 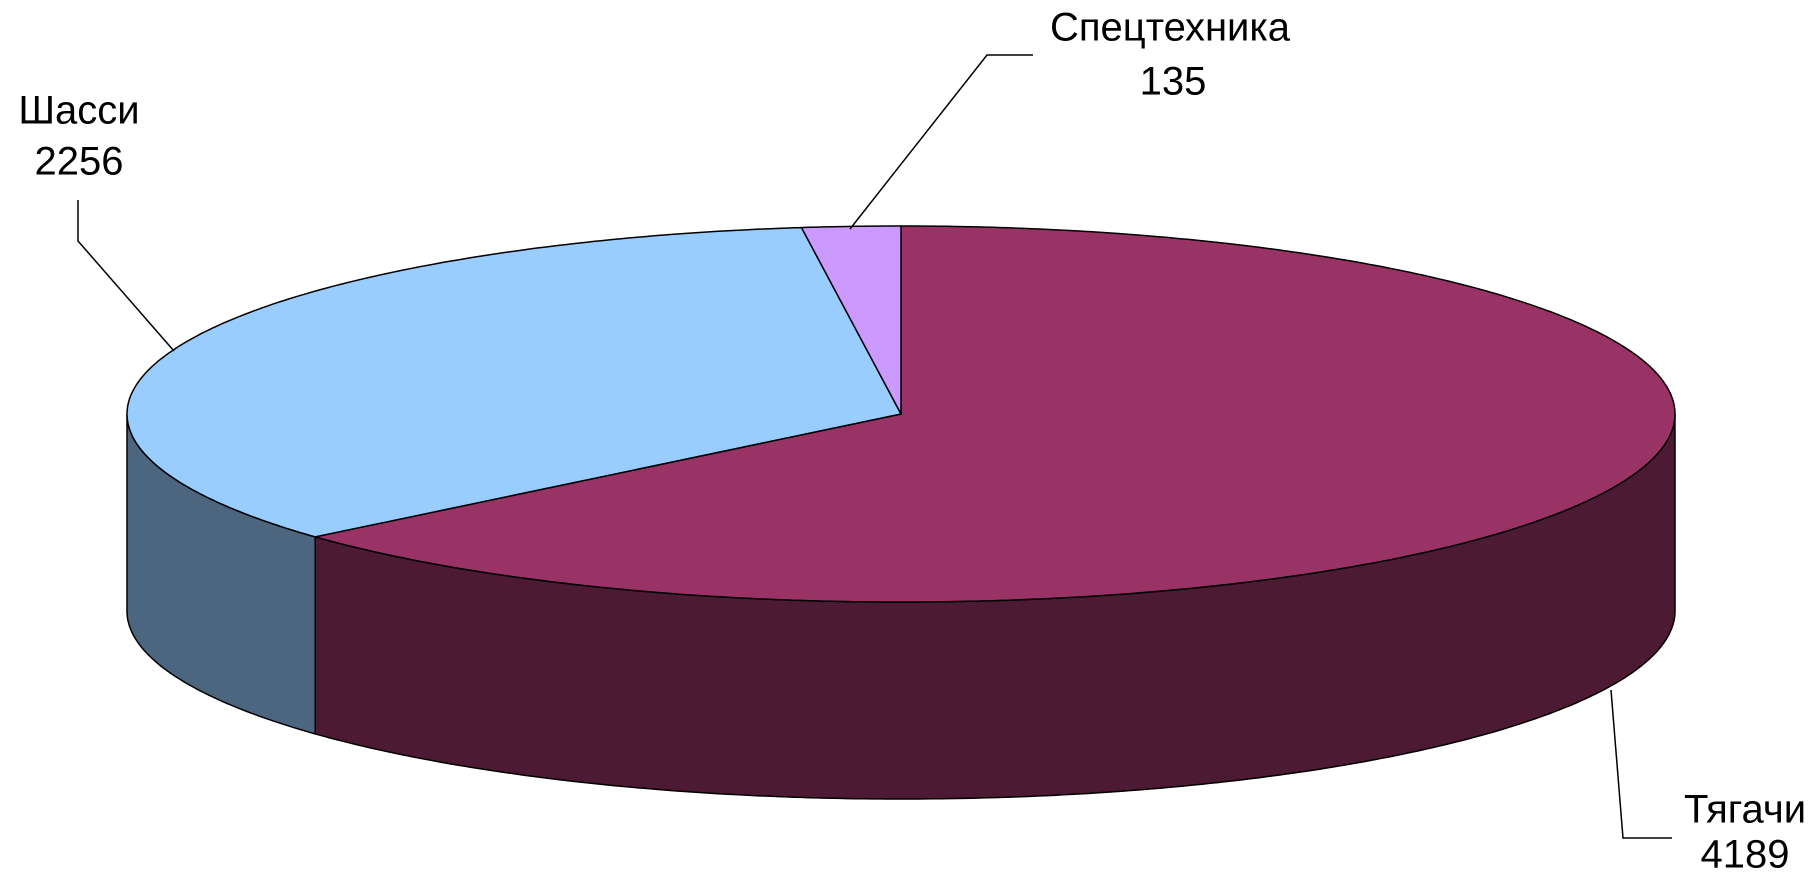 I want to click on data-label-value: 135, so click(x=1173, y=82).